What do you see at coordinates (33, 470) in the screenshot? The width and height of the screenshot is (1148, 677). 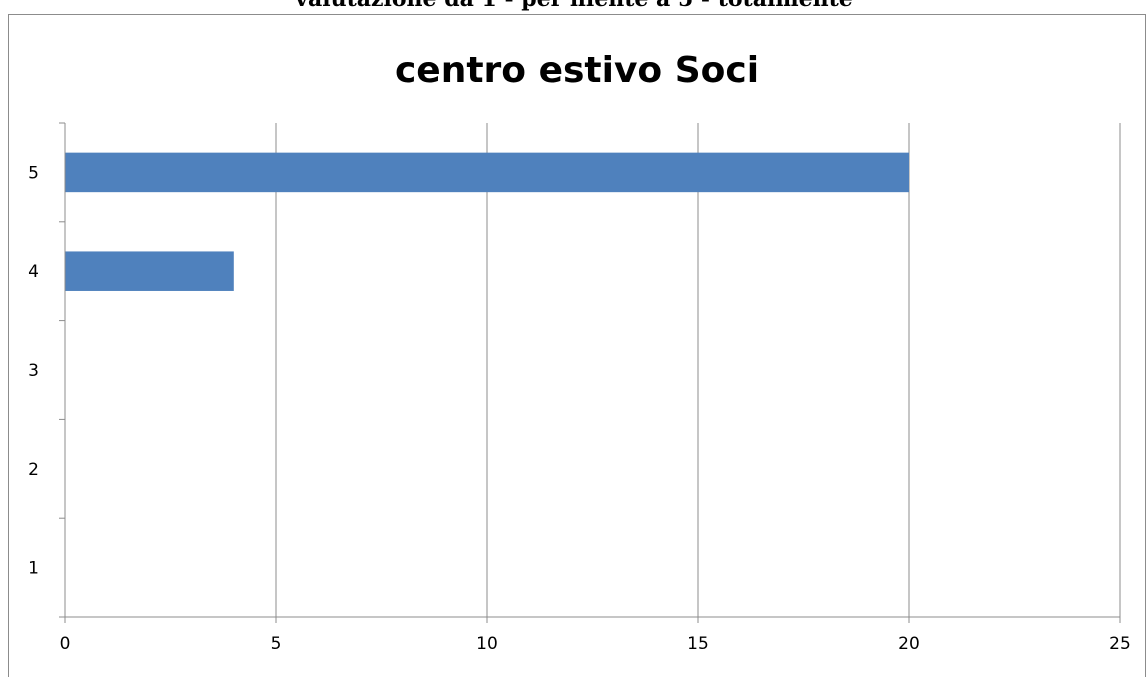 I see `y-tick-label: 2` at bounding box center [33, 470].